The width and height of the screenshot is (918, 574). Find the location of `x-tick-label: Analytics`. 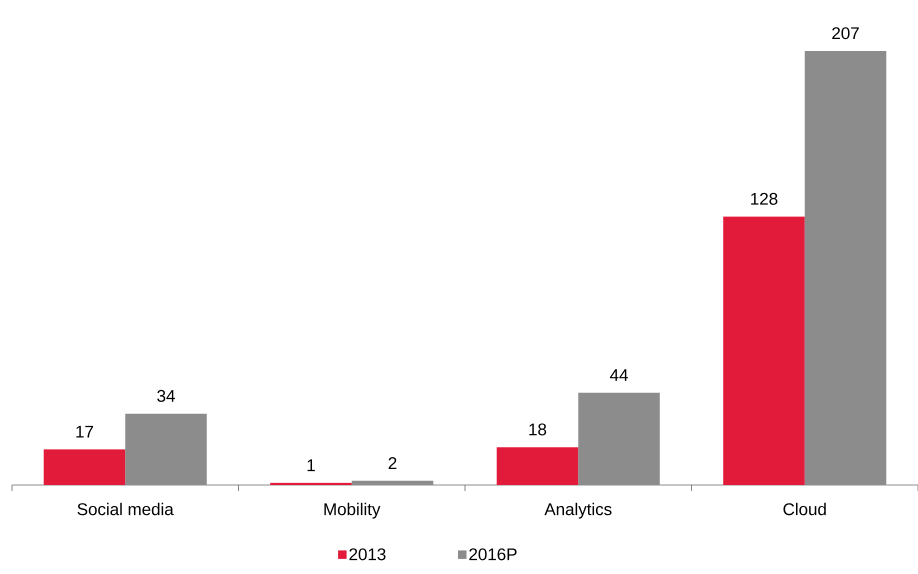

x-tick-label: Analytics is located at coordinates (578, 510).